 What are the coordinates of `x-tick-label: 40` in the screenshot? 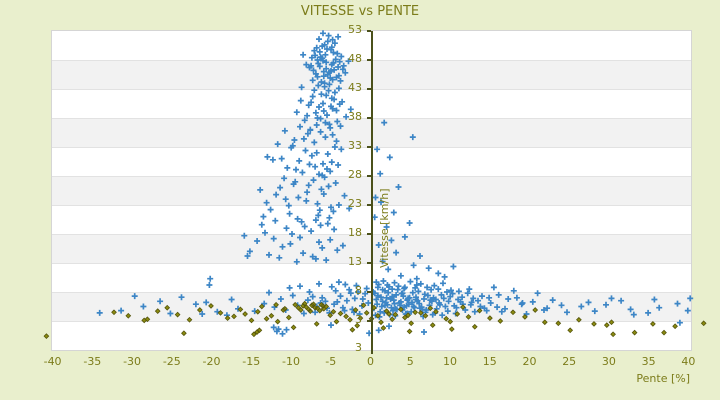 It's located at (688, 361).